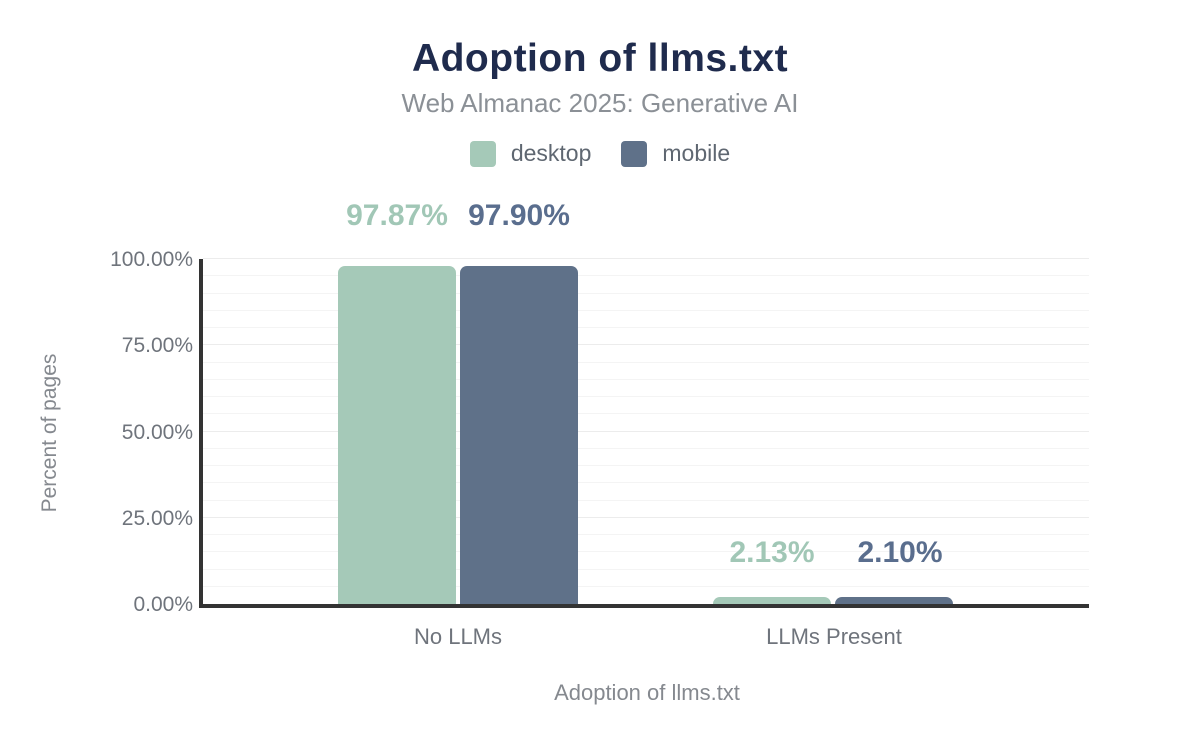 This screenshot has height=742, width=1200. What do you see at coordinates (519, 435) in the screenshot?
I see `bar-mobile-no-llms` at bounding box center [519, 435].